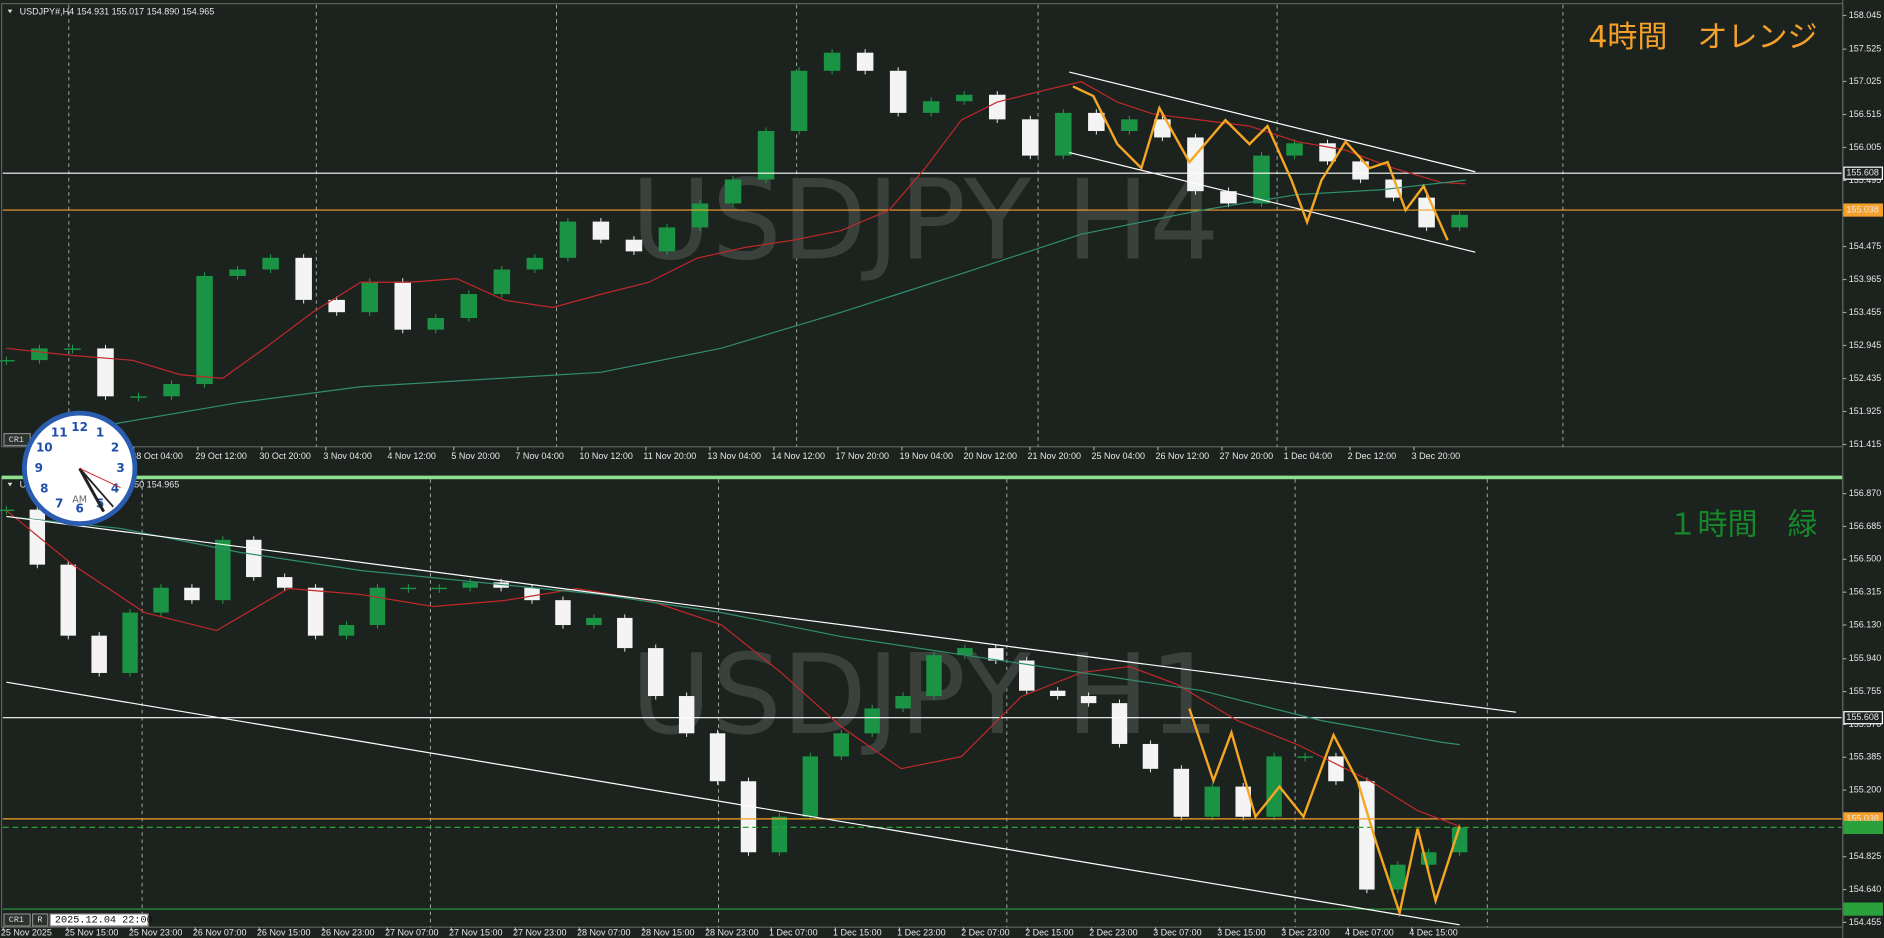  I want to click on x-tick-label: 29 Oct 12:00, so click(221, 456).